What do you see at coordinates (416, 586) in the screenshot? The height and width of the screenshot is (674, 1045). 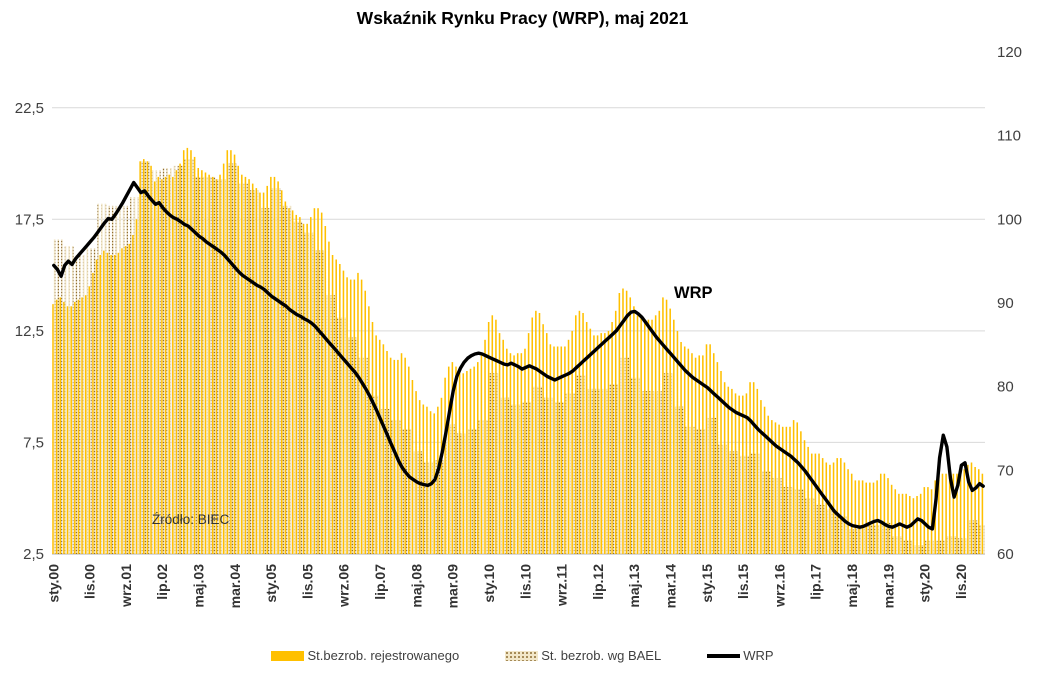 I see `x-axis-tick-label: maj.08` at bounding box center [416, 586].